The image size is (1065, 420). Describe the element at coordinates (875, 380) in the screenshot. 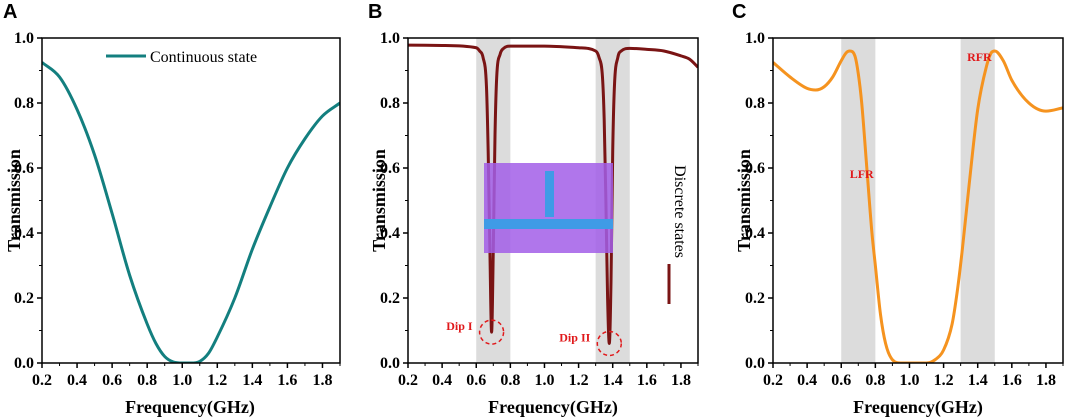

I see `panel-c-x-tick-label: 0.8` at that location.